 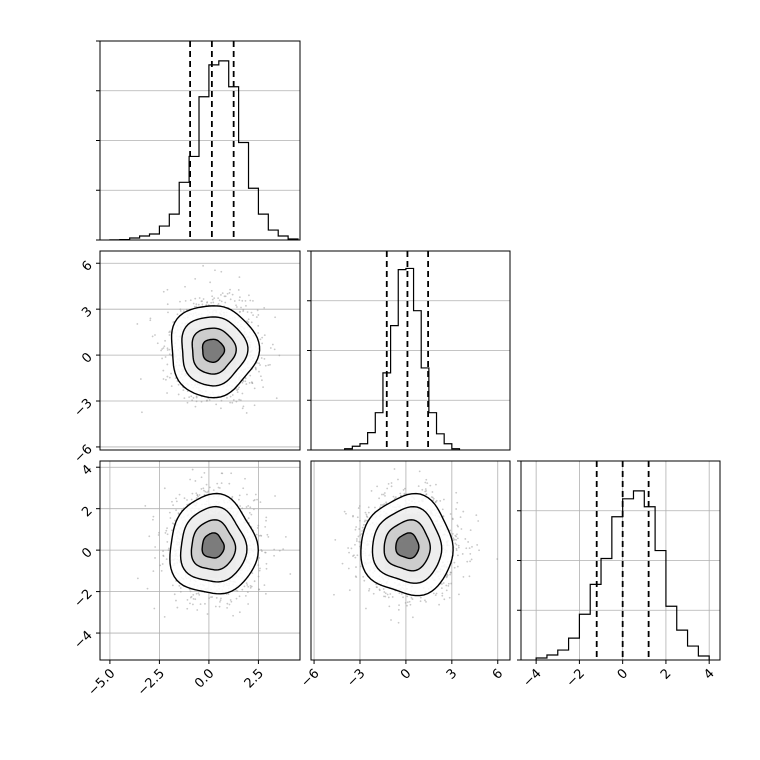 What do you see at coordinates (87, 266) in the screenshot?
I see `y-tick-label: 6` at bounding box center [87, 266].